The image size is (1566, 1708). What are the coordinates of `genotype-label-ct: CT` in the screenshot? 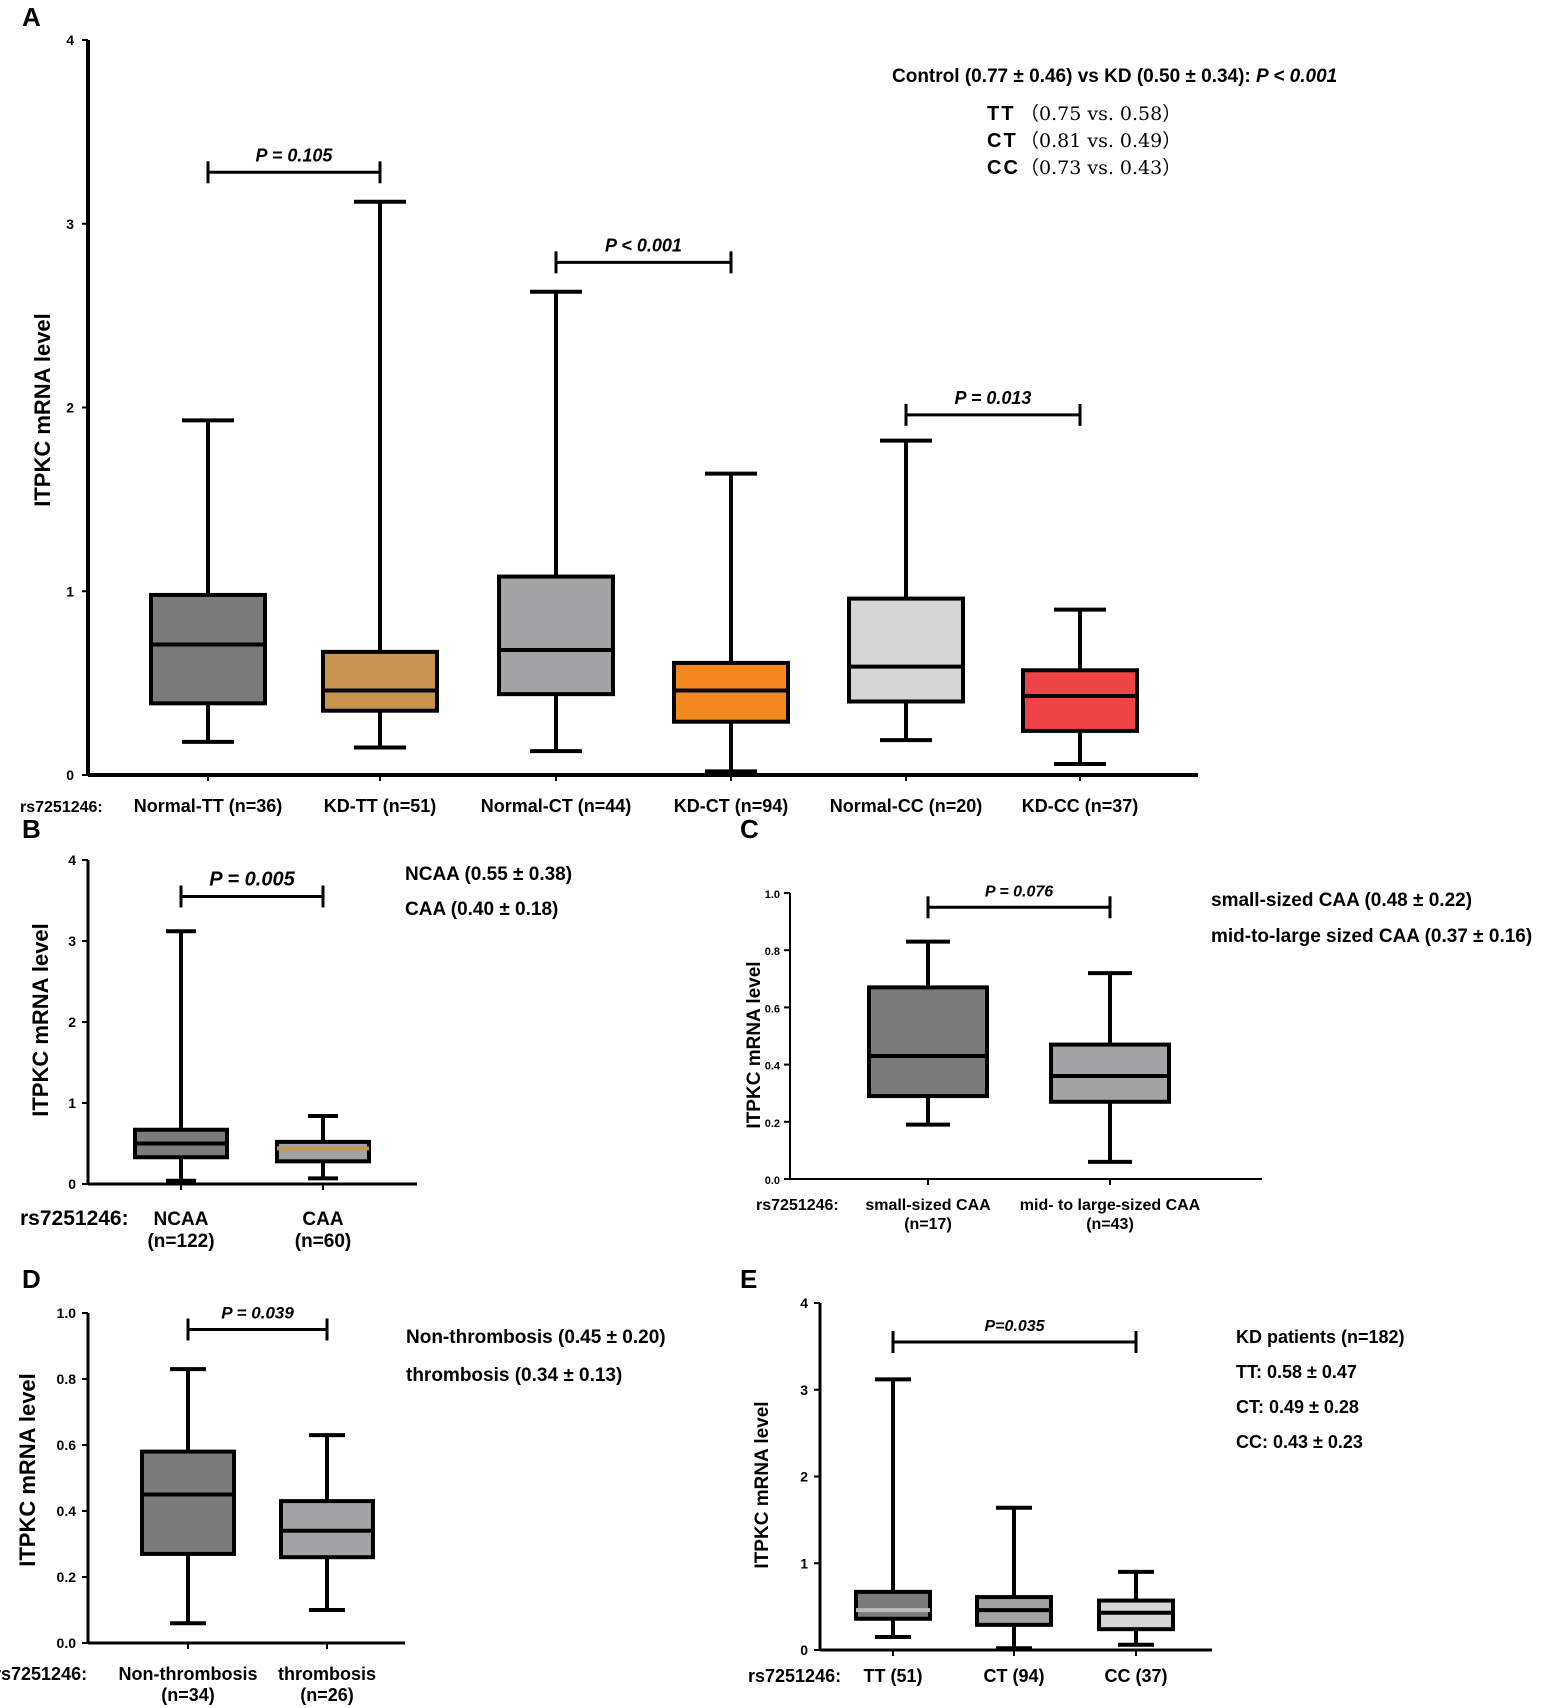 It's located at (1002, 141).